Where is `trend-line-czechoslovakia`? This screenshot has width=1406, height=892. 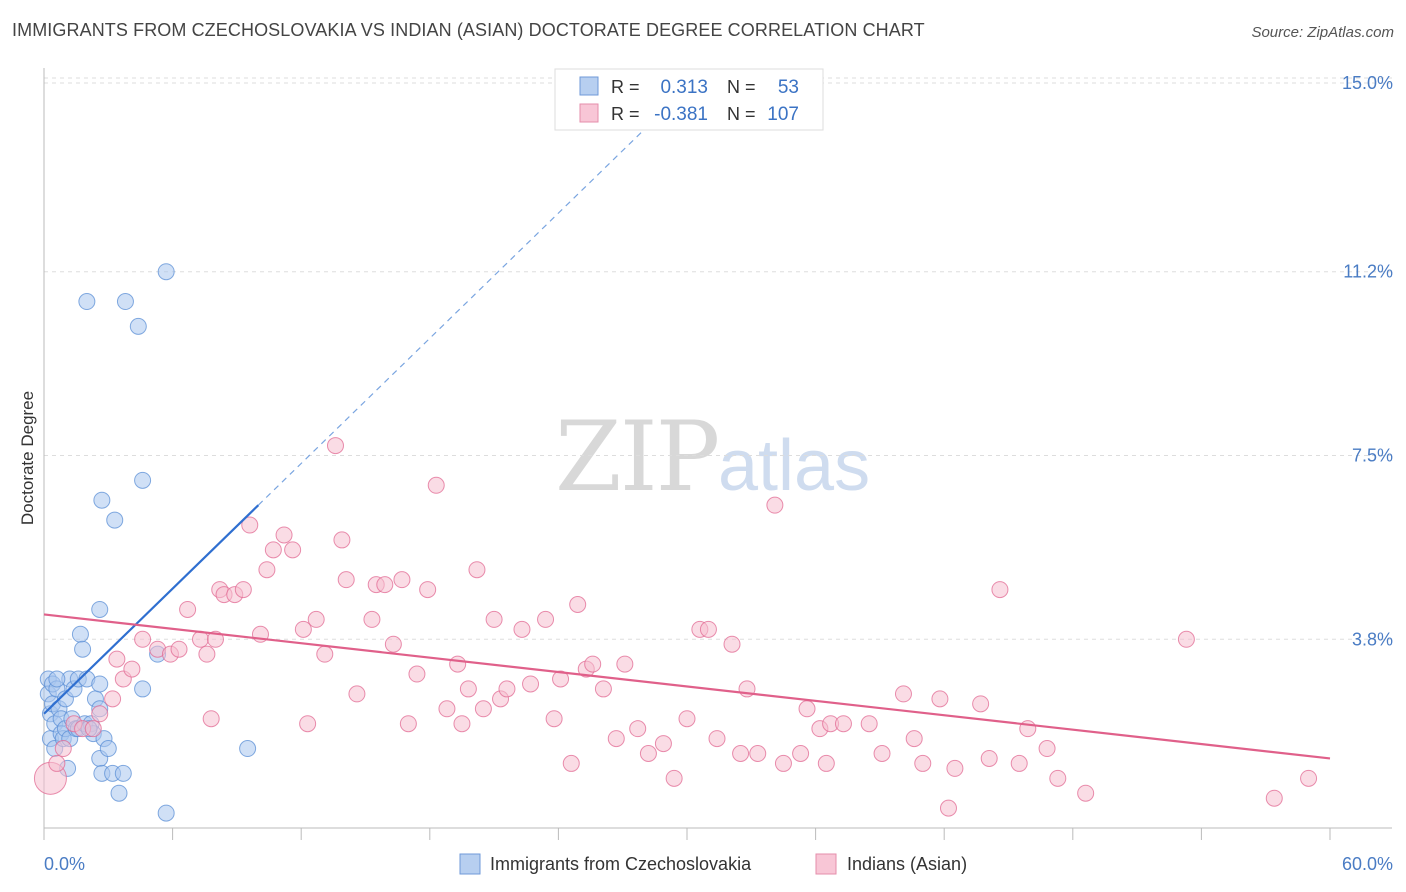
trend-line-czechoslovakia is located at coordinates (151, 609).